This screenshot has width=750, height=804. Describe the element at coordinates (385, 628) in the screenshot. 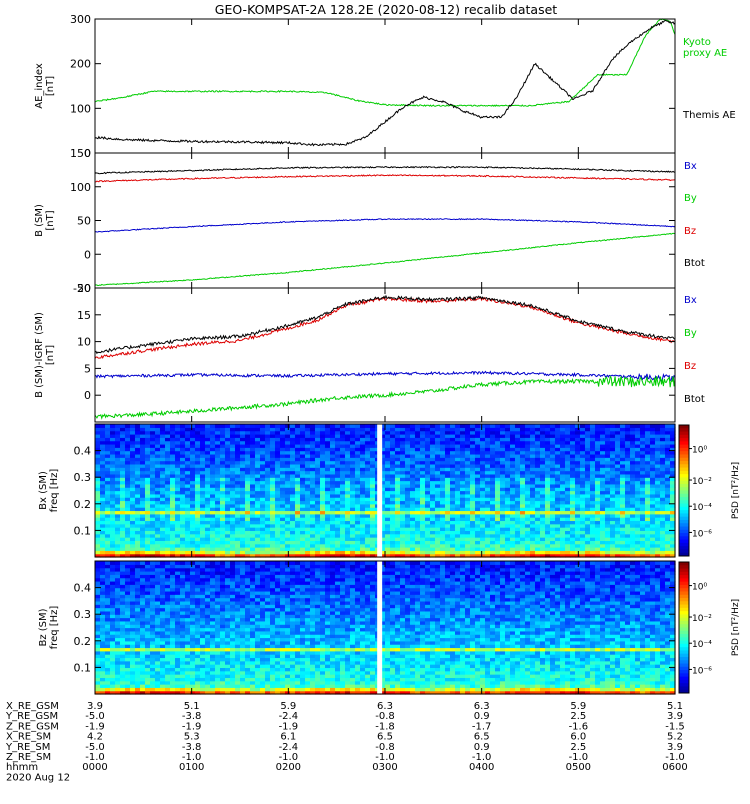

I see `spectrogram-cells-bz` at that location.